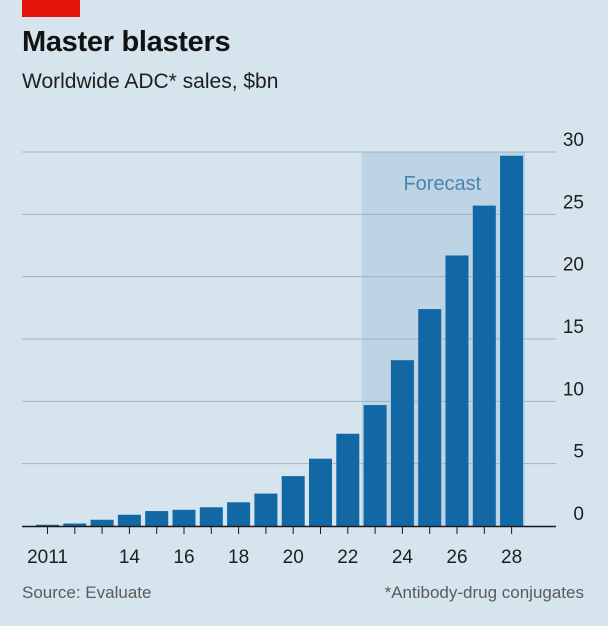 Image resolution: width=608 pixels, height=626 pixels. What do you see at coordinates (211, 516) in the screenshot?
I see `bar-2017` at bounding box center [211, 516].